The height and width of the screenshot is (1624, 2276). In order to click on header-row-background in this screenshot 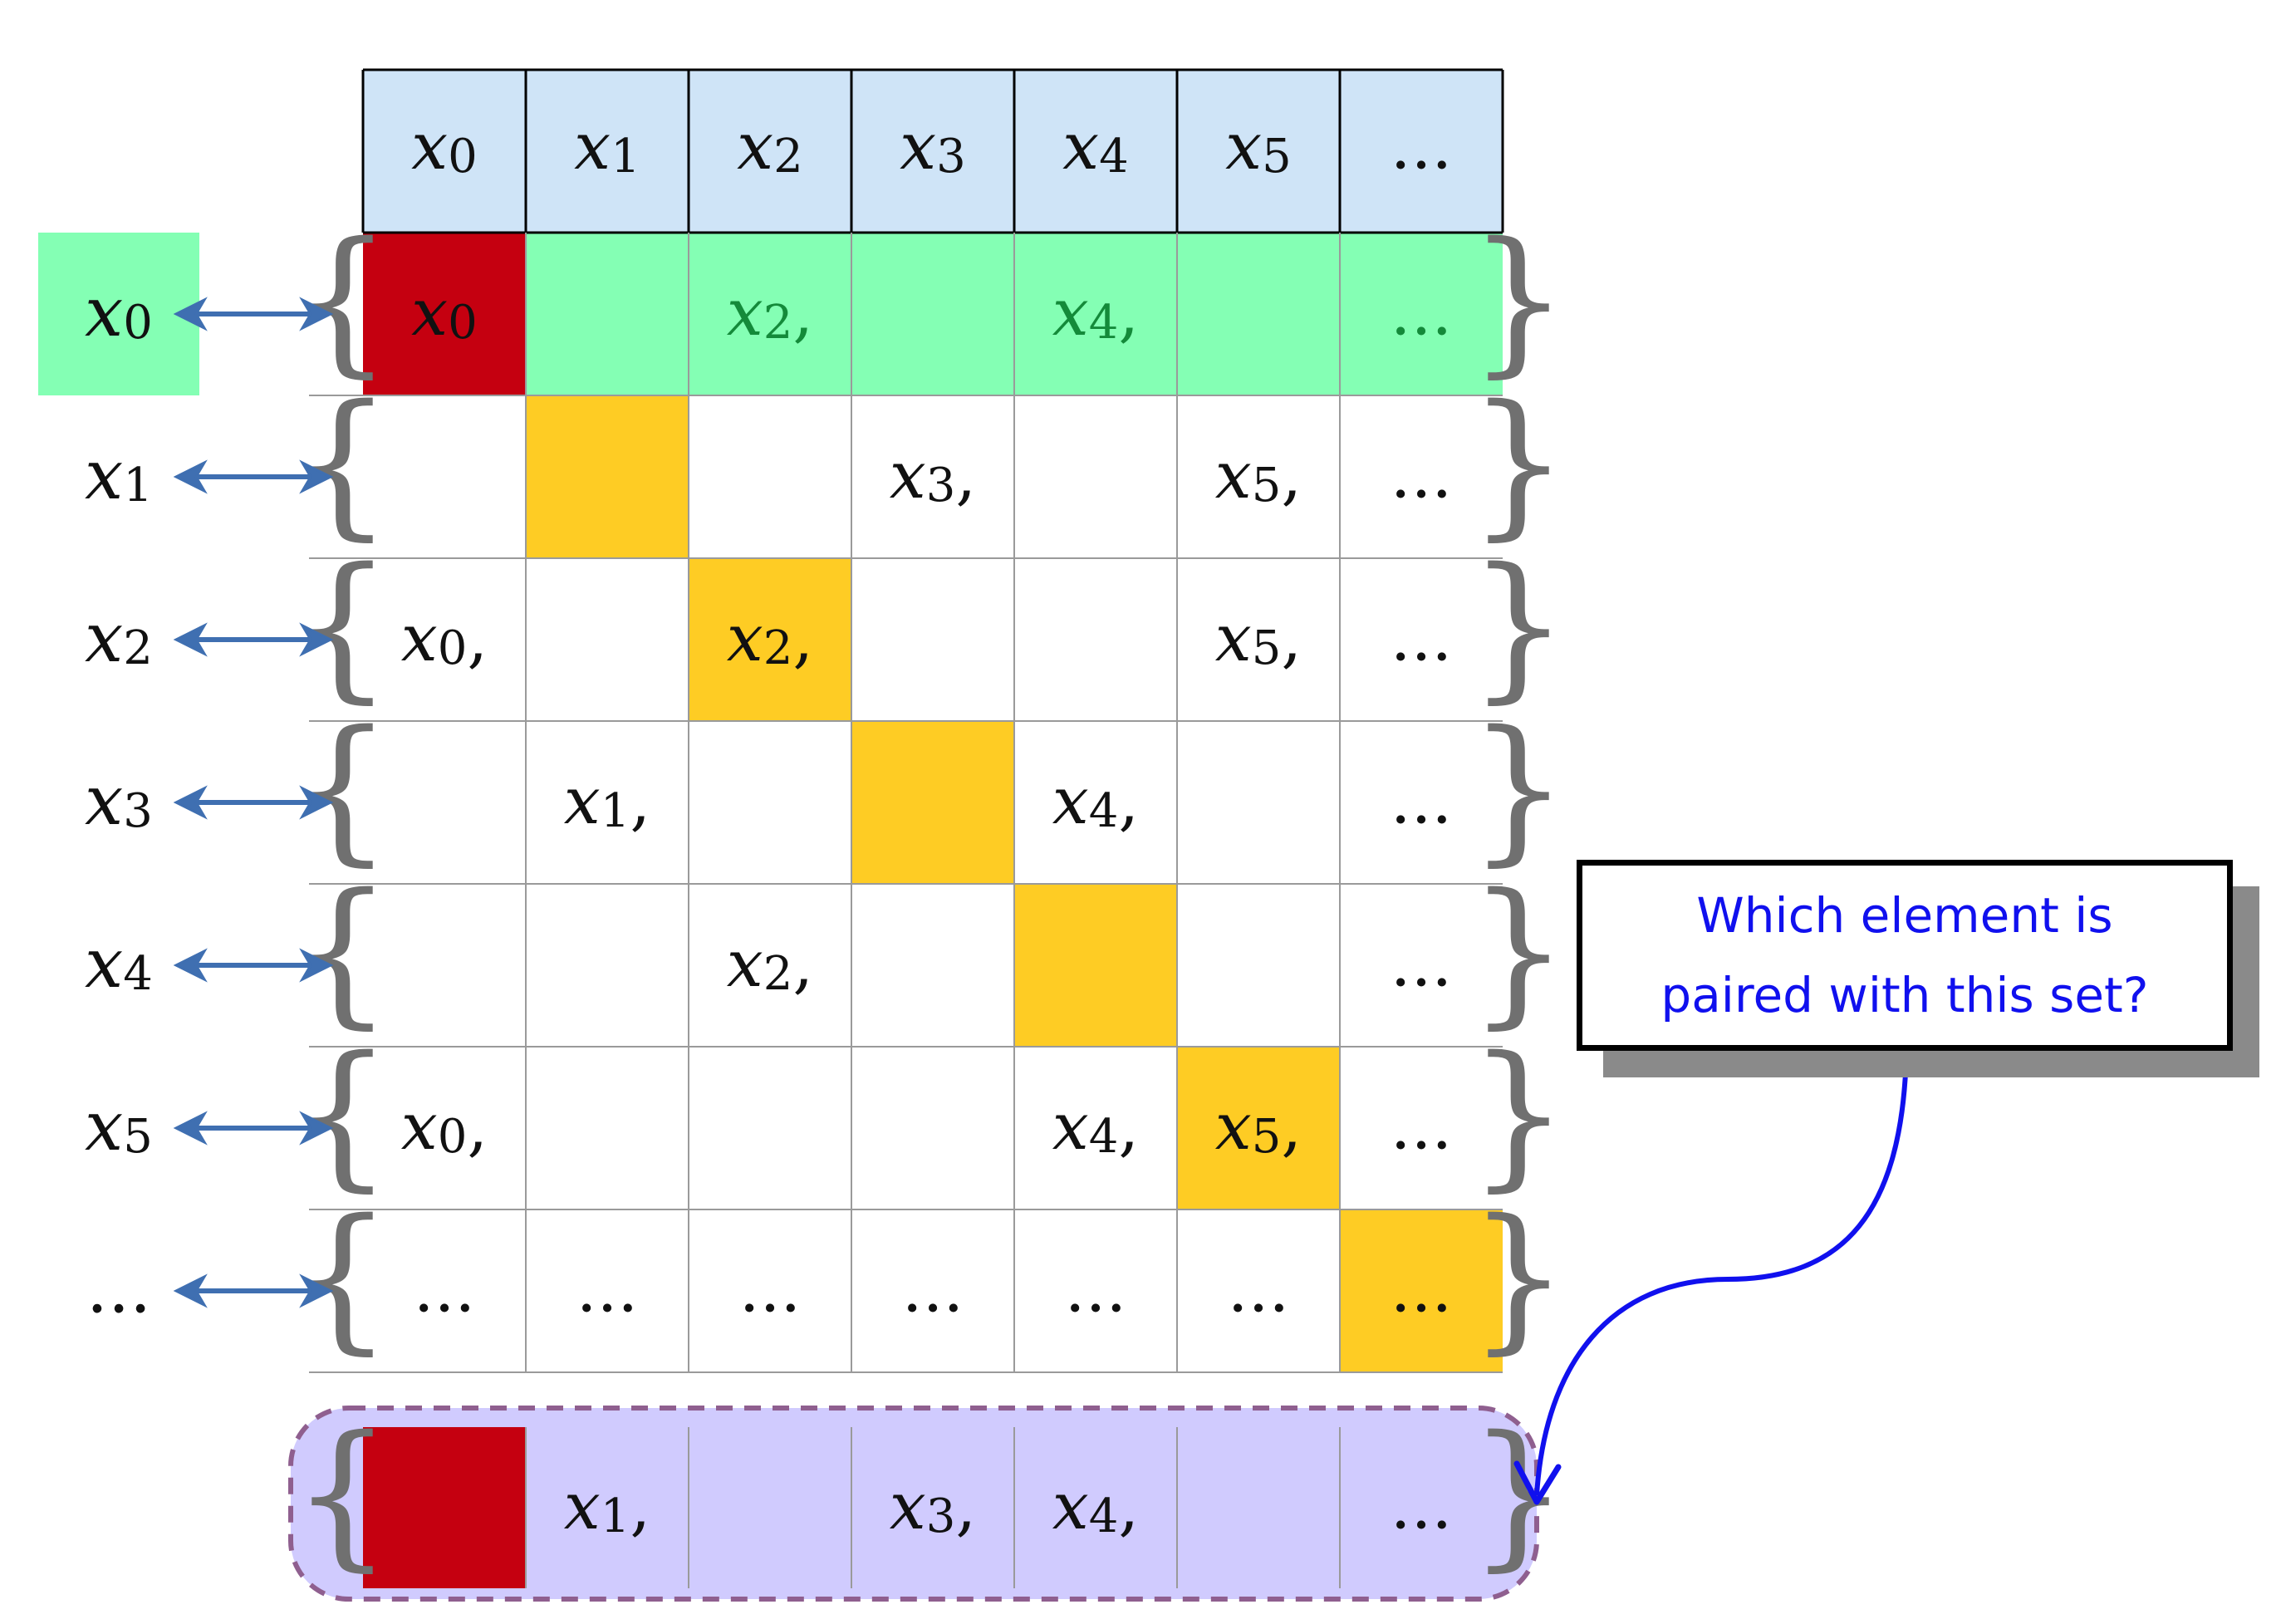, I will do `click(933, 151)`.